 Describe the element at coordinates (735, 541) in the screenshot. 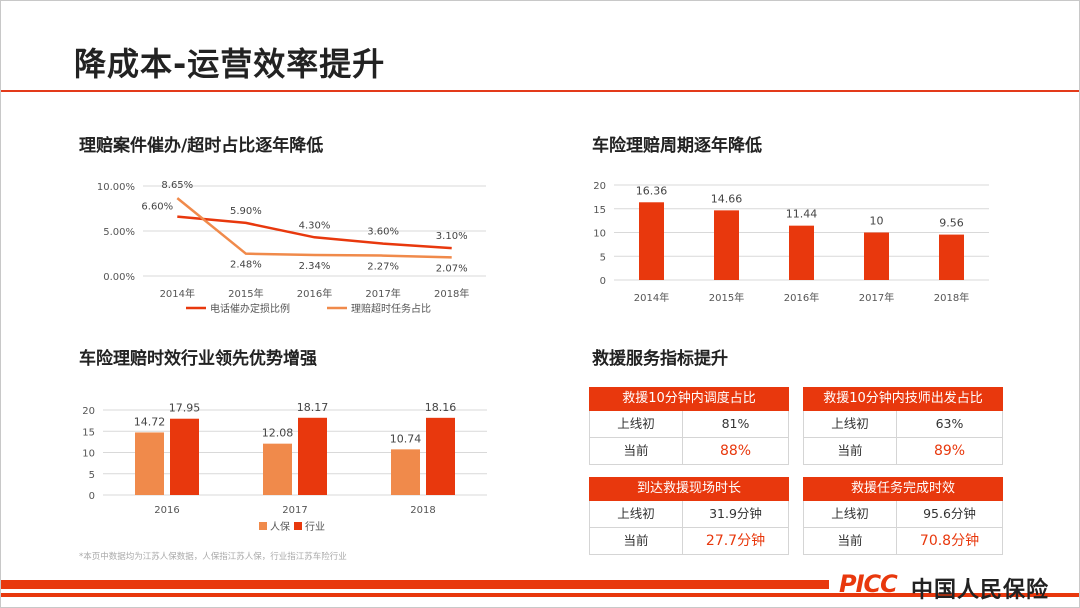

I see `row-value: 27.7分钟` at that location.